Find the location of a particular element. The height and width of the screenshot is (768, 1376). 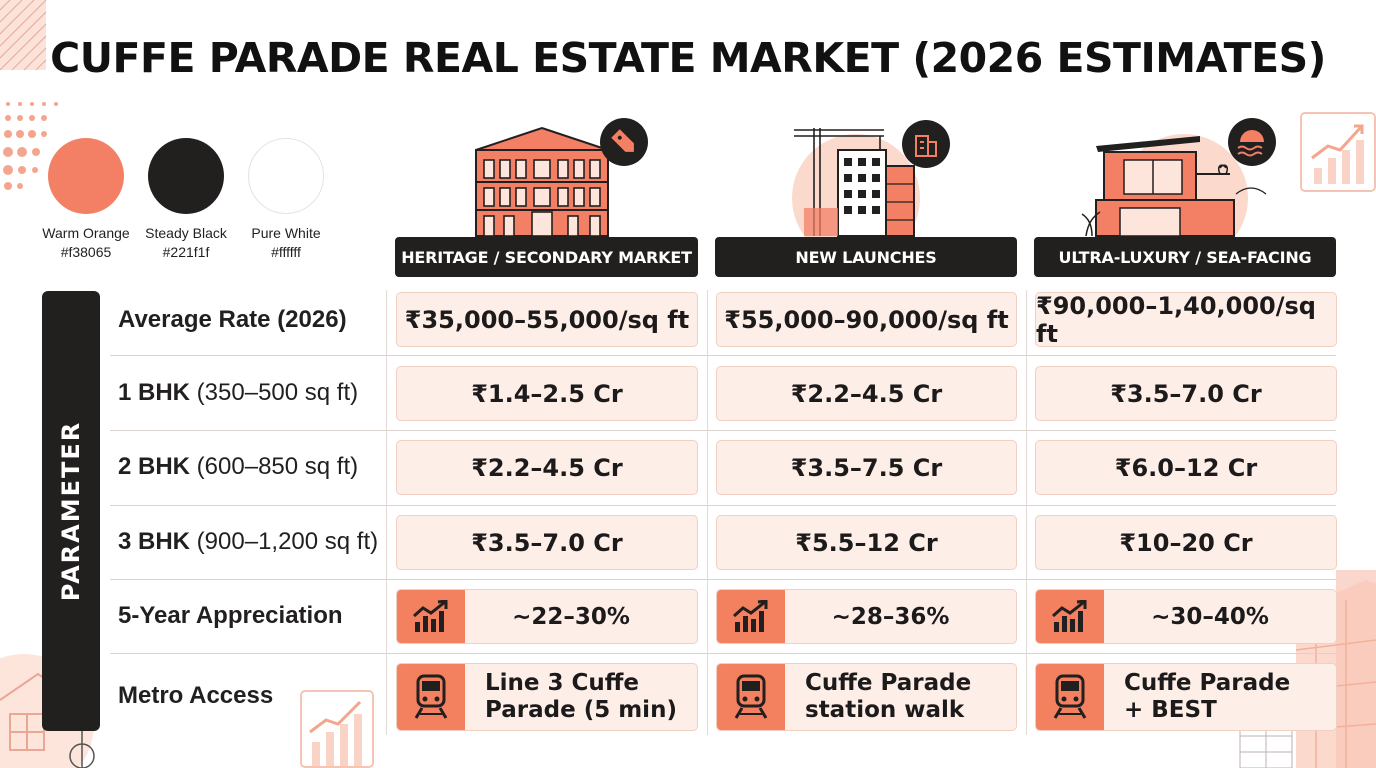

cell-1bhk-ultra-luxury: ₹3.5–7.0 Cr is located at coordinates (1186, 393).